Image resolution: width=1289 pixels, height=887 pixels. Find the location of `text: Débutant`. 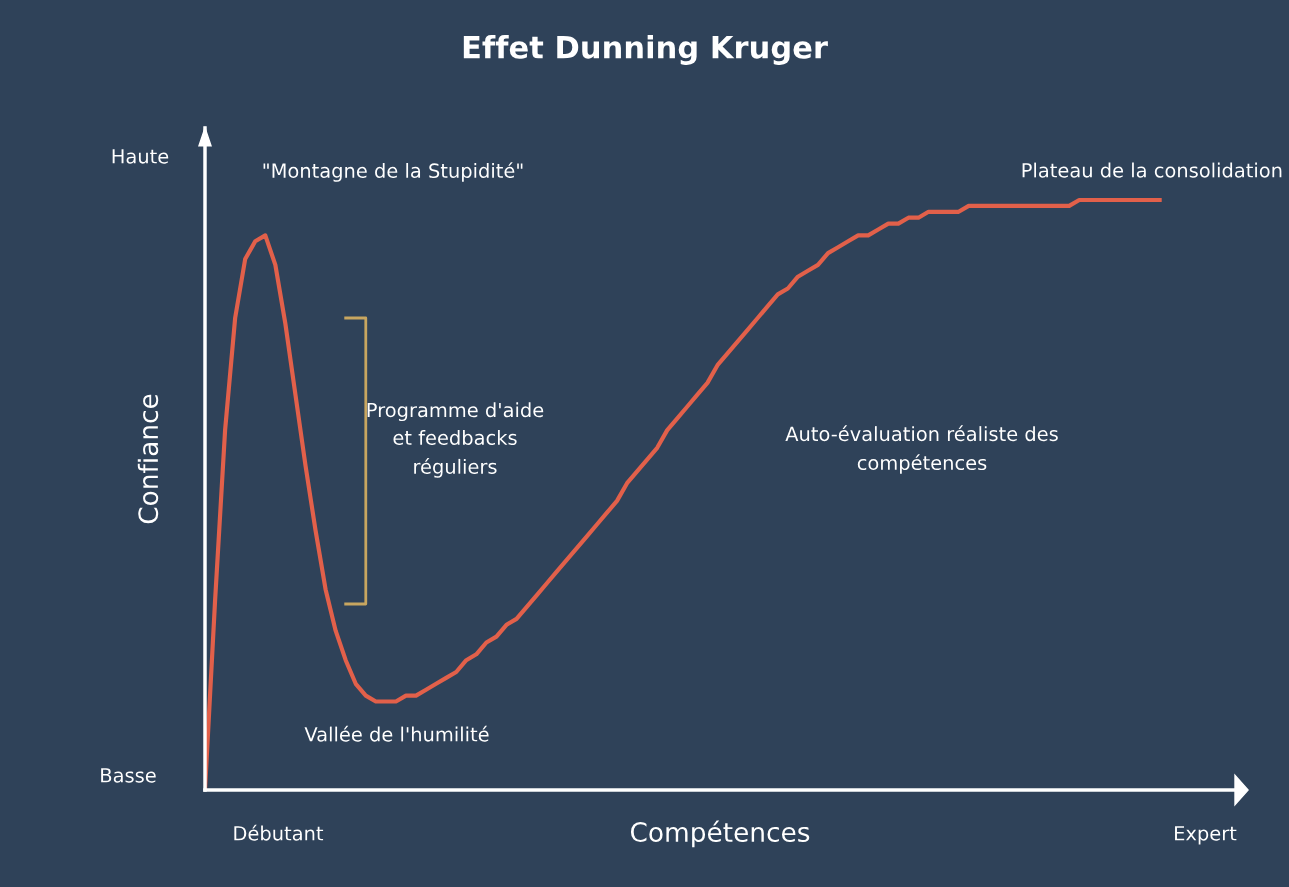

text: Débutant is located at coordinates (279, 832).